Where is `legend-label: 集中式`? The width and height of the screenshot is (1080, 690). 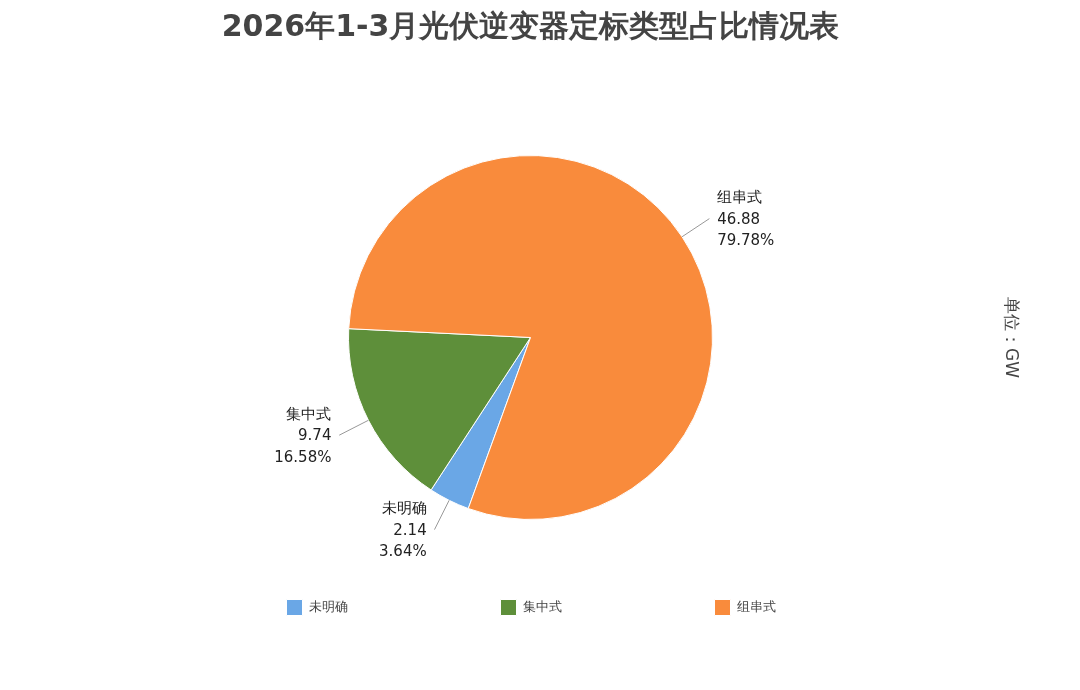
legend-label: 集中式 is located at coordinates (542, 607).